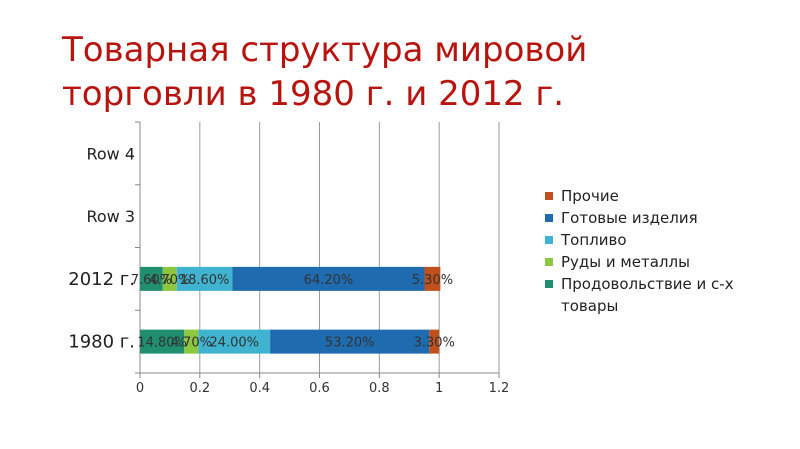 Image resolution: width=800 pixels, height=449 pixels. Describe the element at coordinates (629, 218) in the screenshot. I see `legend-label: Готовые изделия` at that location.